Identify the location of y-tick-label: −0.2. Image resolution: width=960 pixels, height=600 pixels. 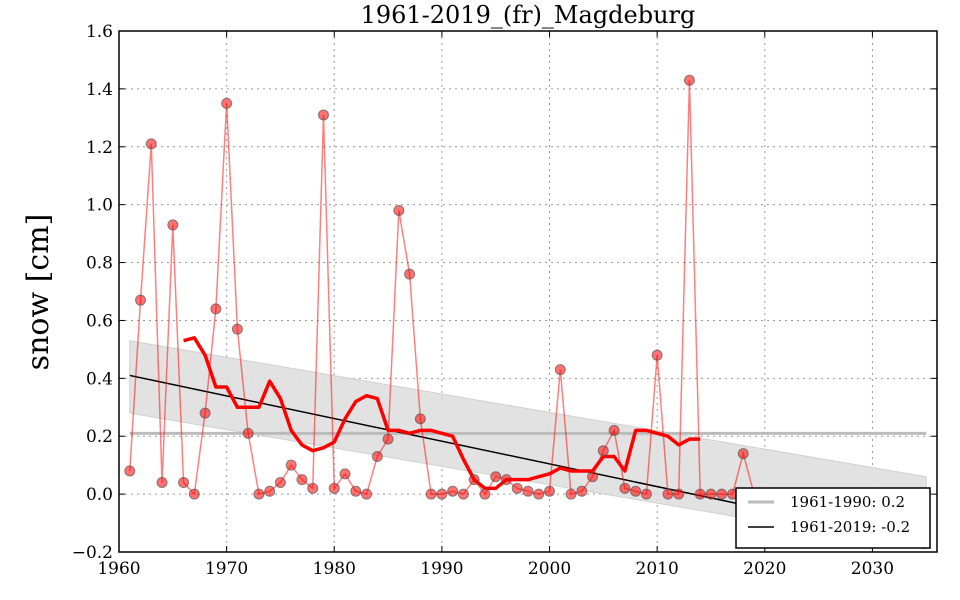
(92, 553).